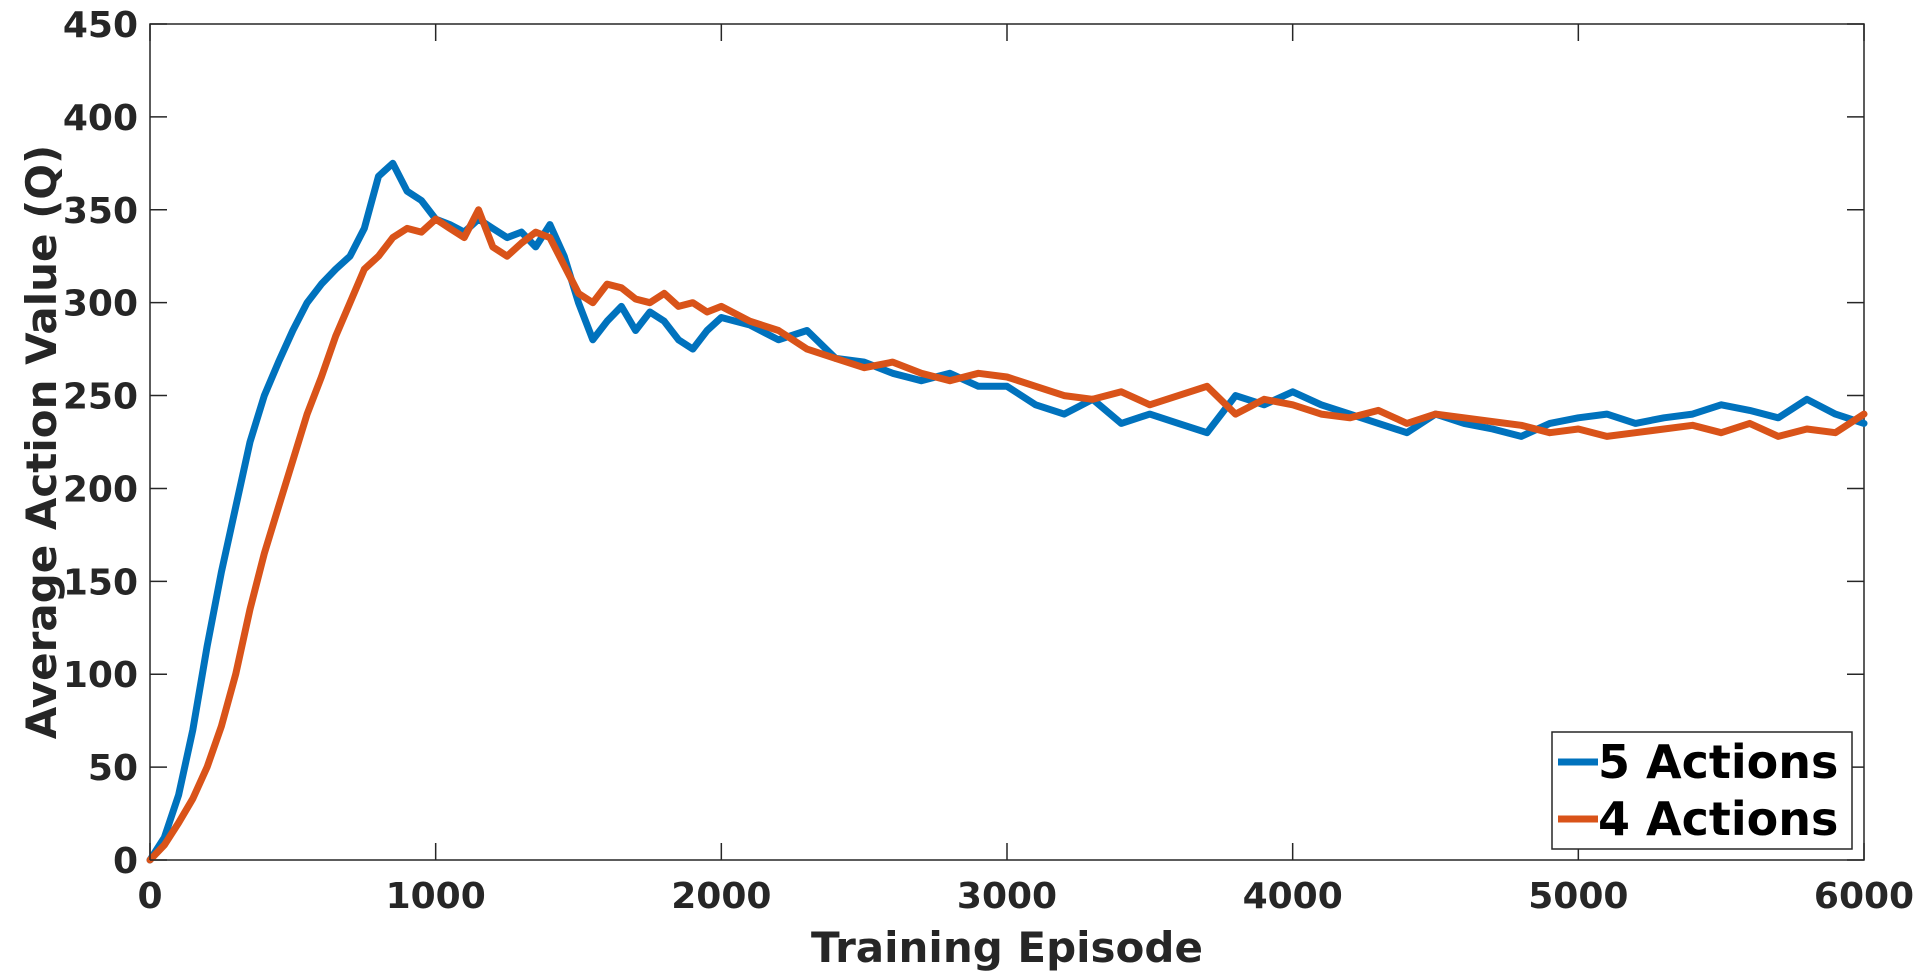 This screenshot has width=1920, height=972. I want to click on x-tick-labels: 0 1000 2000 3000 4000 5000 6000, so click(1025, 896).